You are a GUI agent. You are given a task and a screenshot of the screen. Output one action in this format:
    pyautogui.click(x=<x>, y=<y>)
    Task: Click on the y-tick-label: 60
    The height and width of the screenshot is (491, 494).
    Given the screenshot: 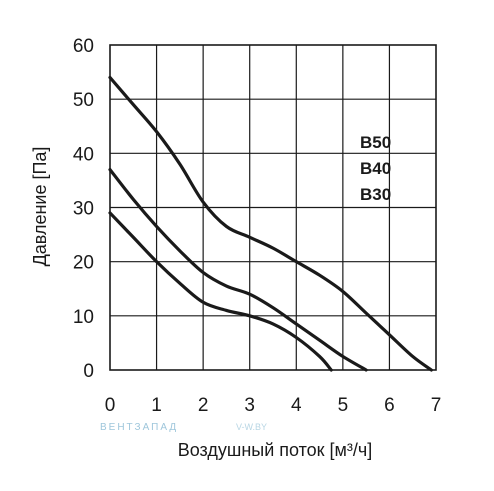 What is the action you would take?
    pyautogui.click(x=83, y=46)
    